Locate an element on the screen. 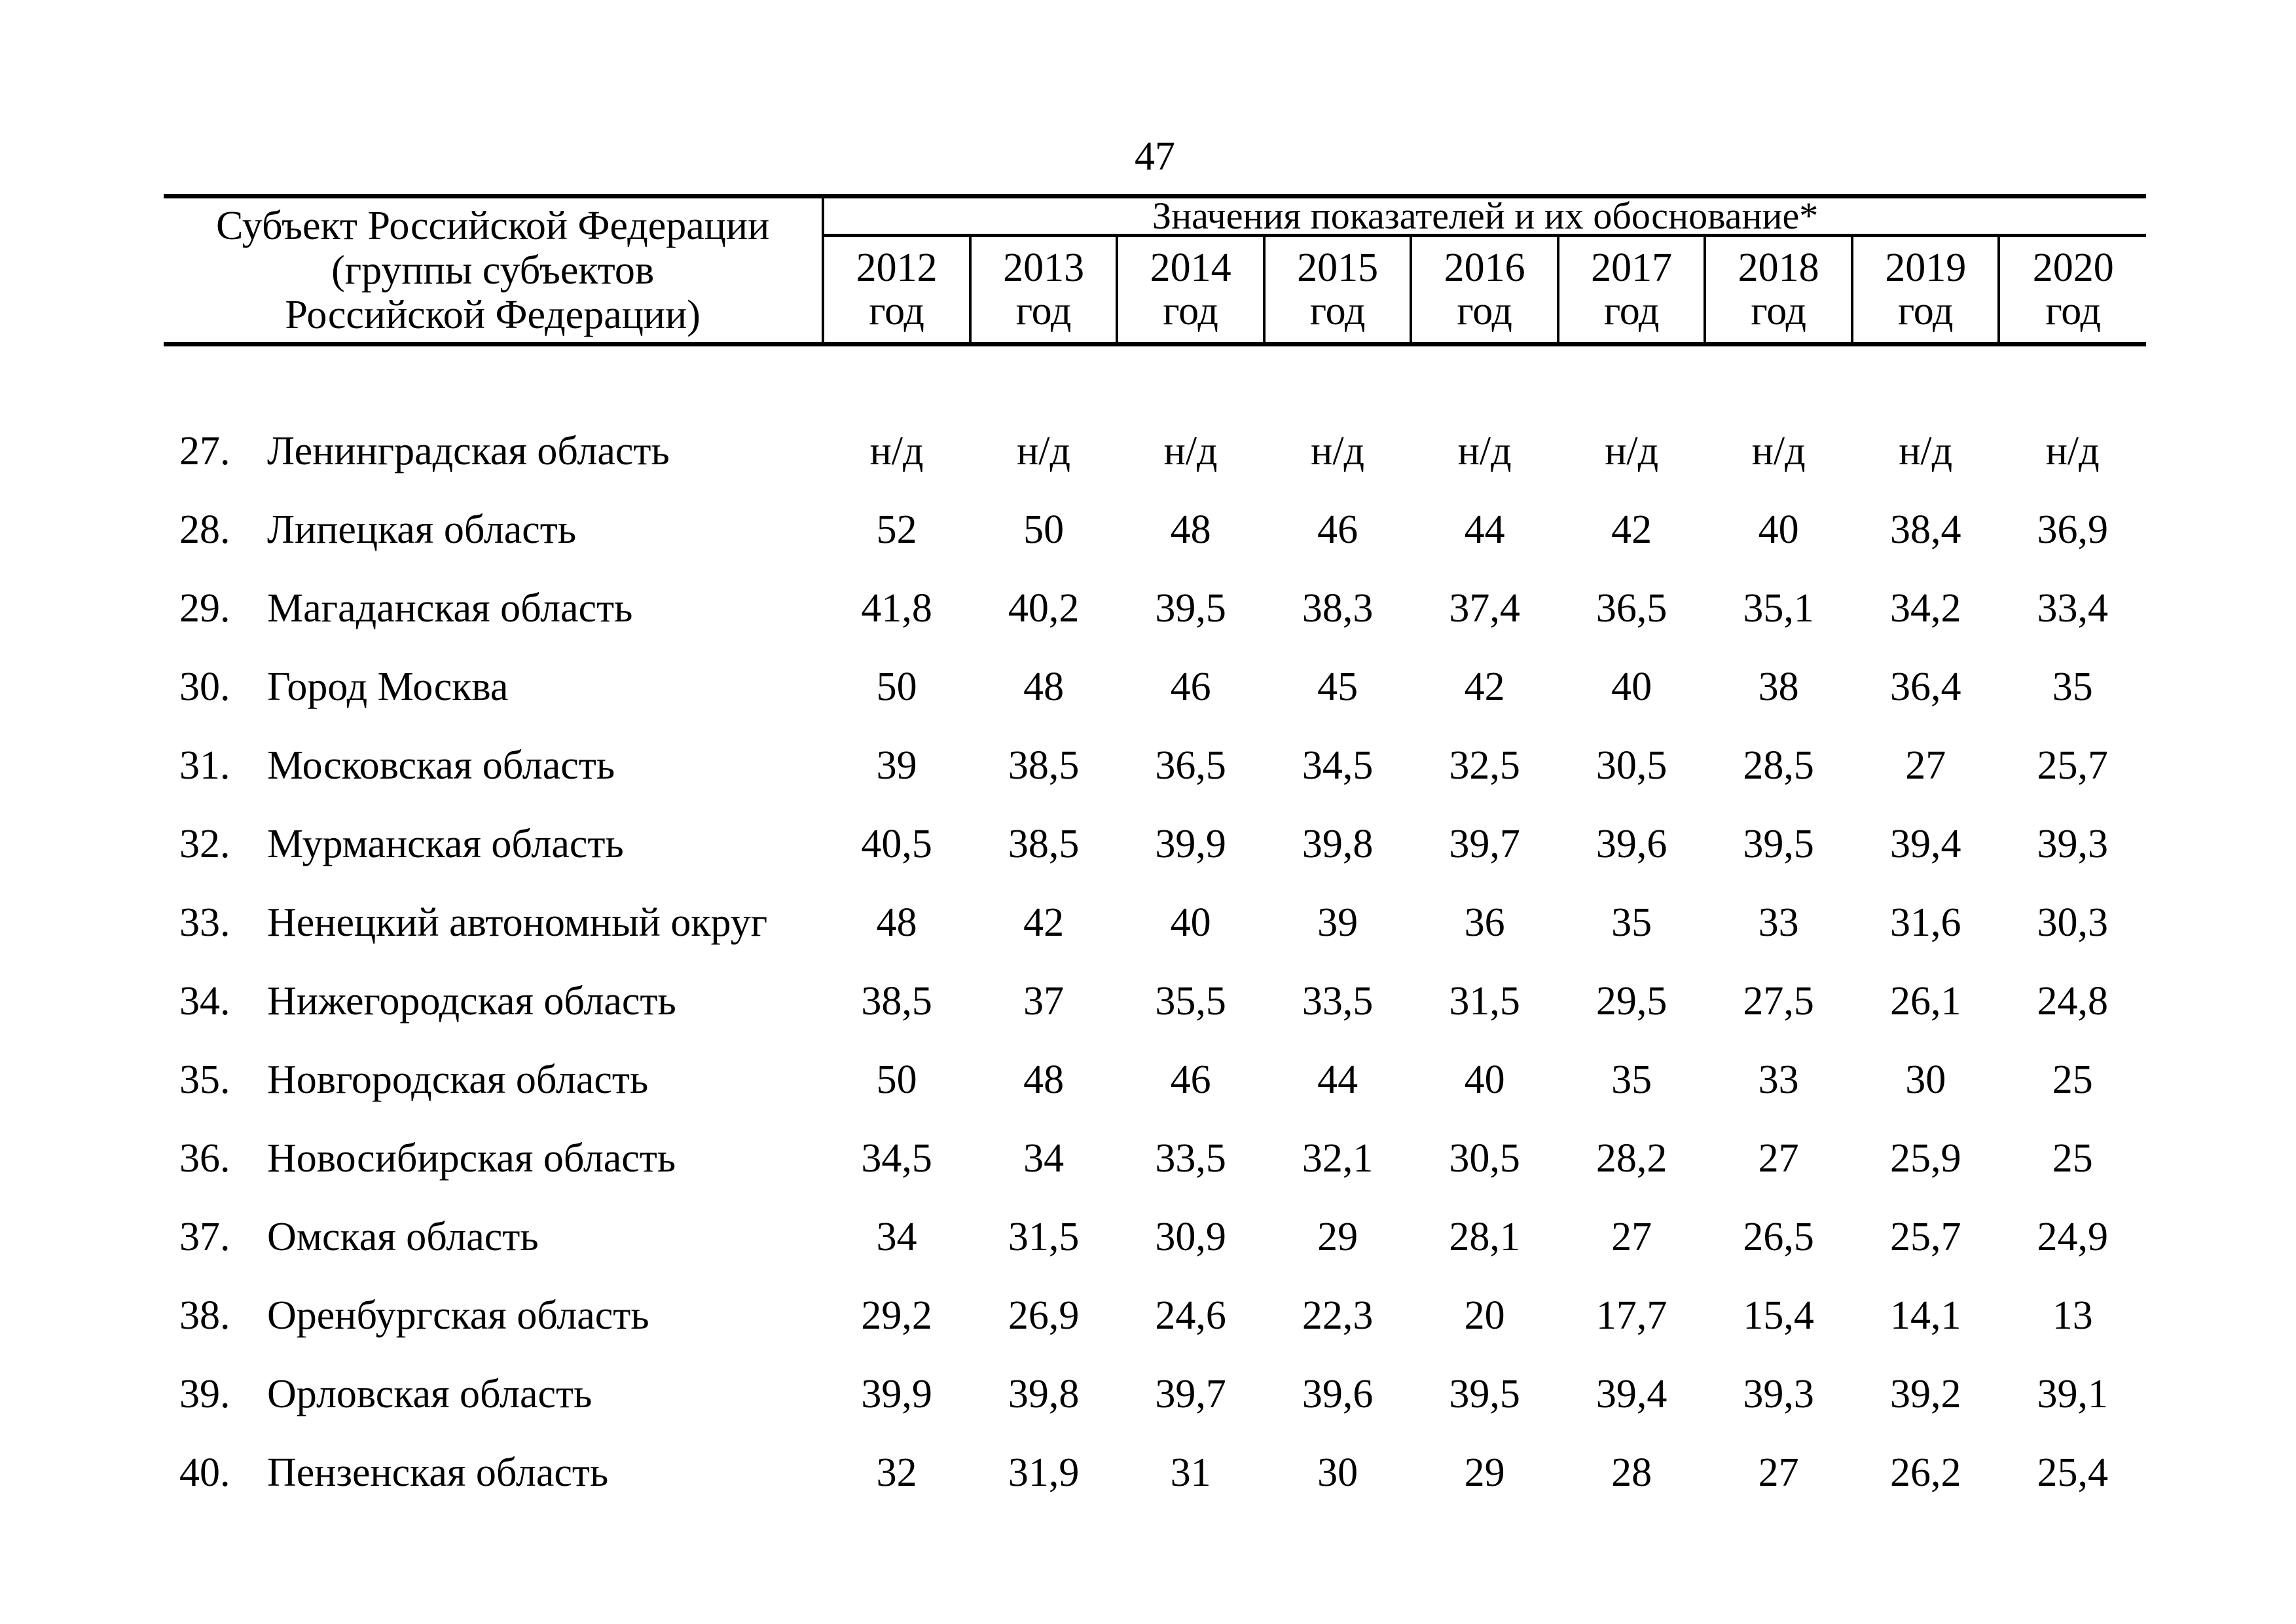 Image resolution: width=2296 pixels, height=1624 pixels. row-number: 38. is located at coordinates (204, 1315).